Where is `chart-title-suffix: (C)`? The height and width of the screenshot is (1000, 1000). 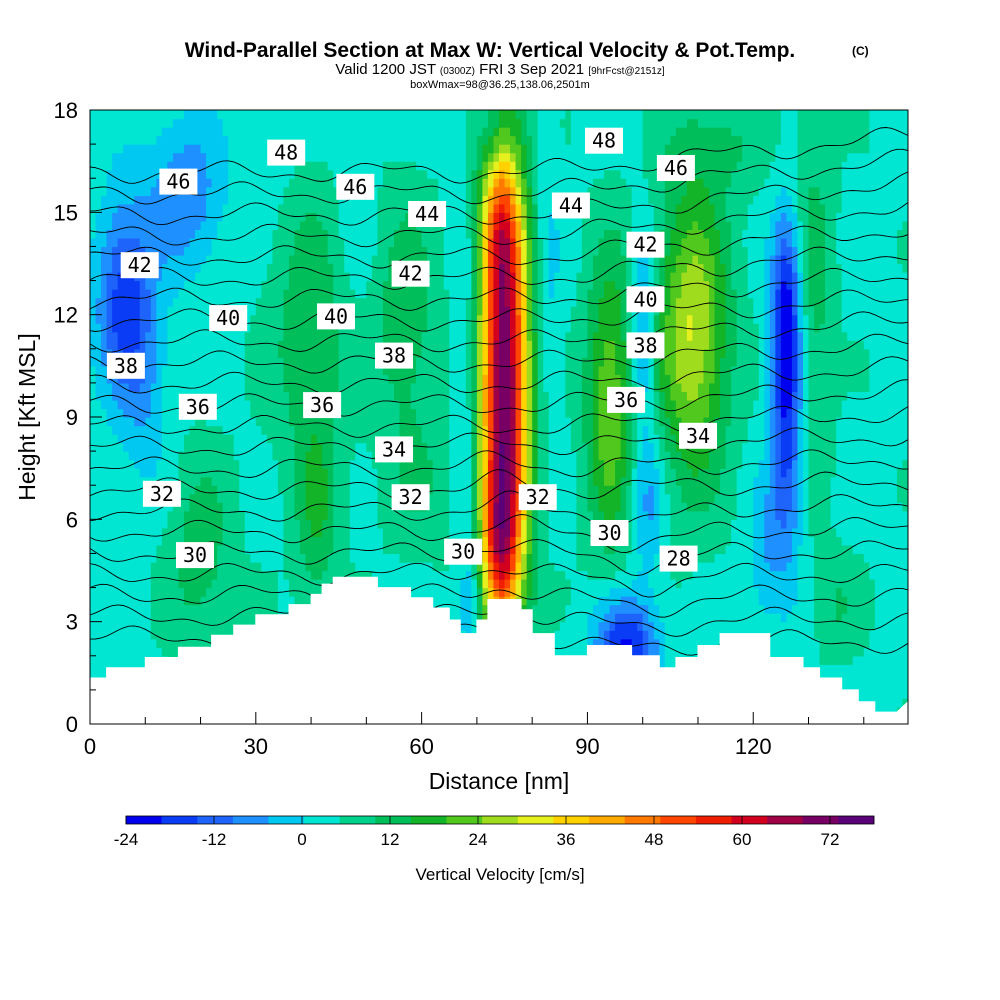
chart-title-suffix: (C) is located at coordinates (860, 51).